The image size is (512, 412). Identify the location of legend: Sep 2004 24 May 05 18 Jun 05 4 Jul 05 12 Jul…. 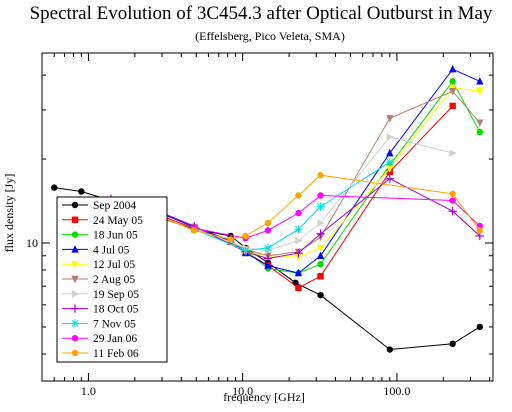
(112, 279).